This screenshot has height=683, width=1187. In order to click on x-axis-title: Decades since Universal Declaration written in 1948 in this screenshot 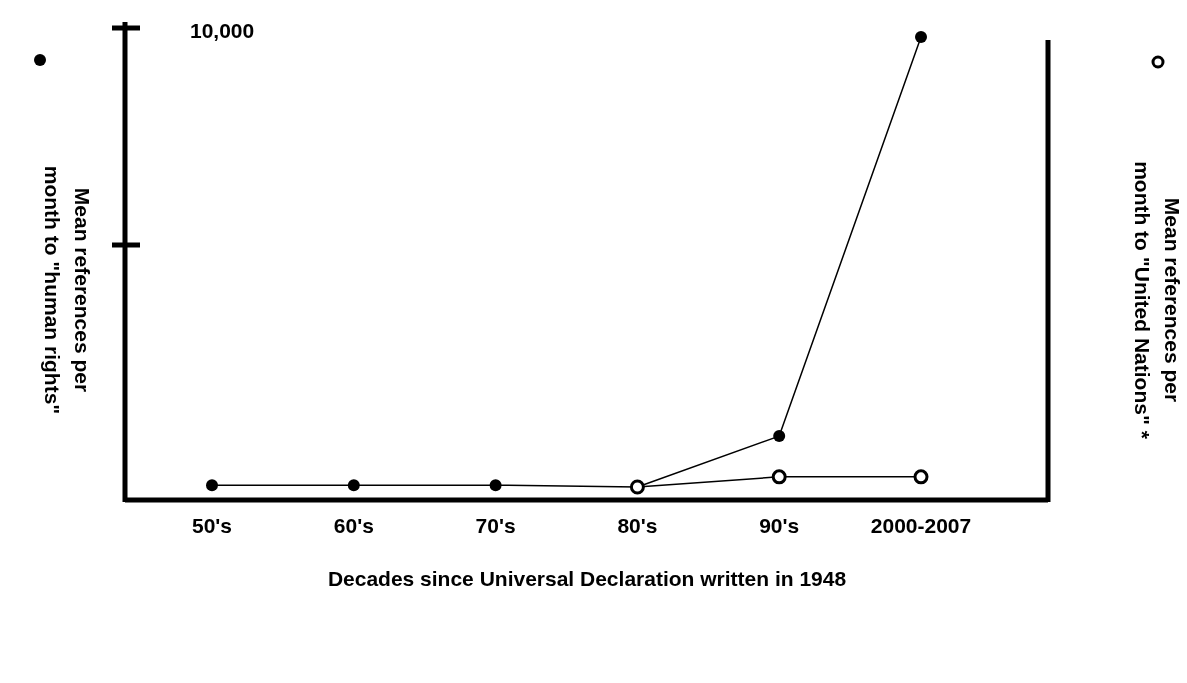, I will do `click(587, 578)`.